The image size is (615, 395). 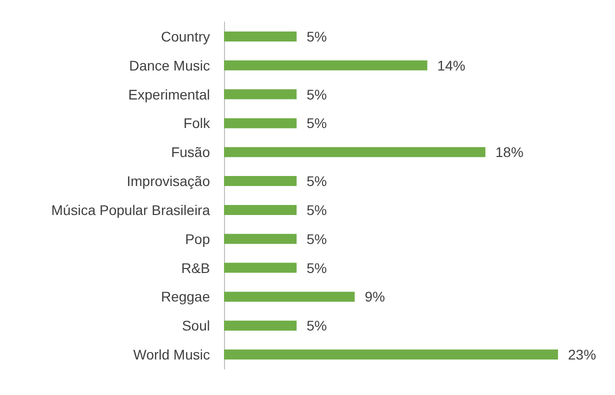 What do you see at coordinates (582, 354) in the screenshot?
I see `data-label: 23%` at bounding box center [582, 354].